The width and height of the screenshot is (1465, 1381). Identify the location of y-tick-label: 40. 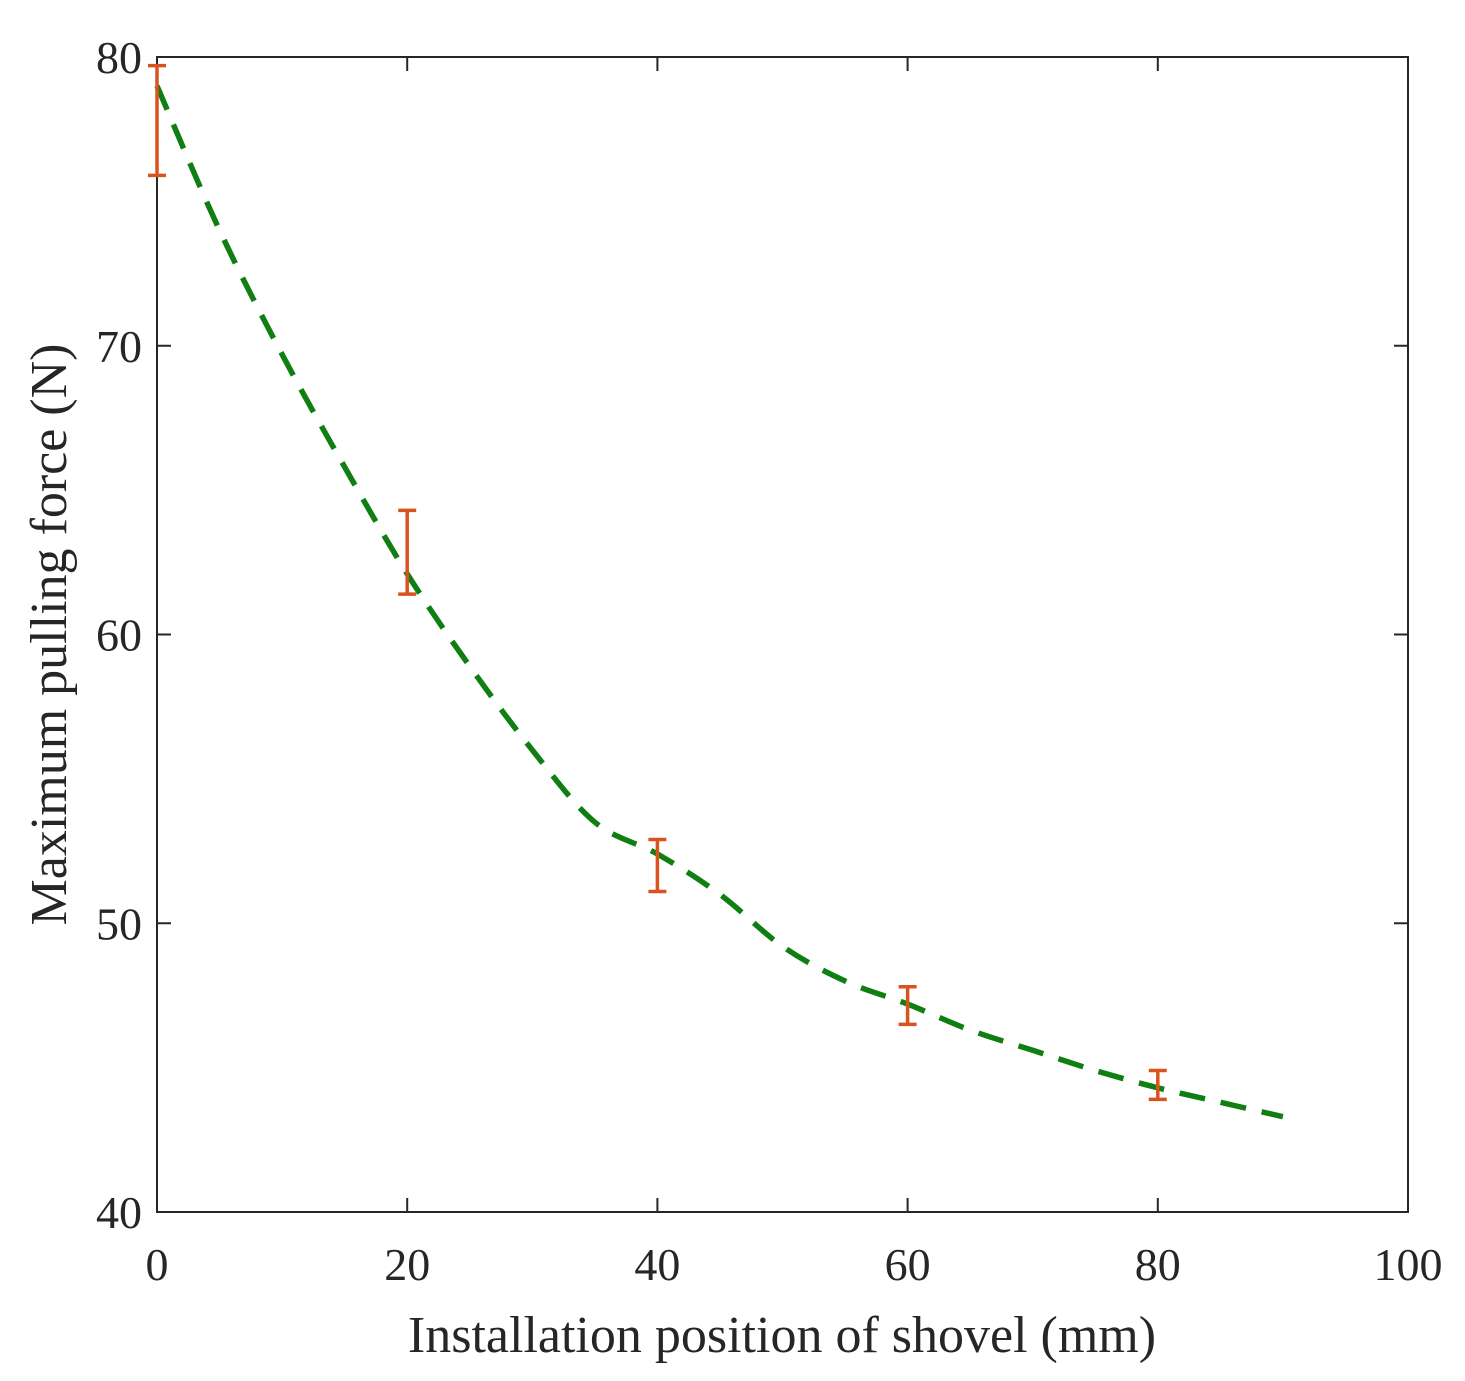
(119, 1212).